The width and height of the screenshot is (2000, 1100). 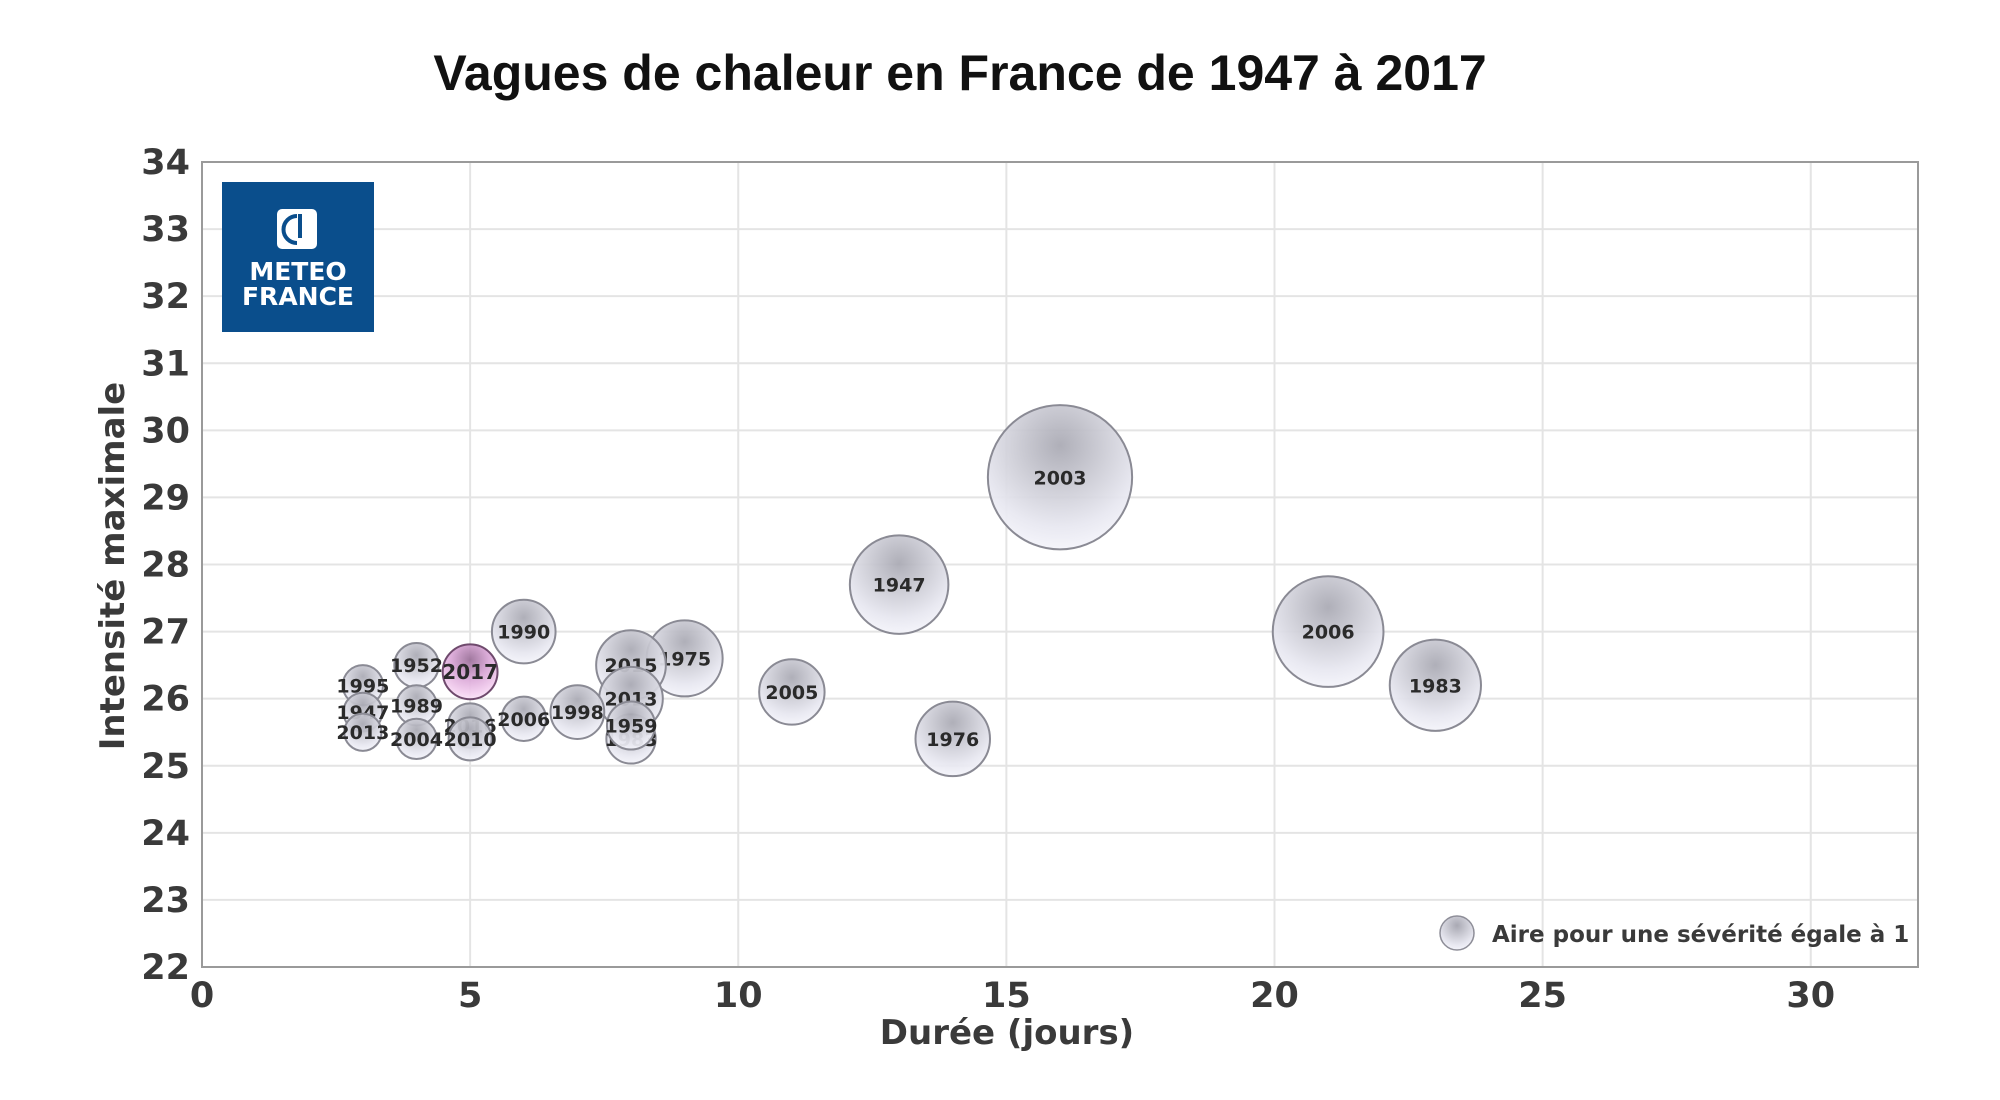 I want to click on bubble-1975: 1975, so click(x=684, y=658).